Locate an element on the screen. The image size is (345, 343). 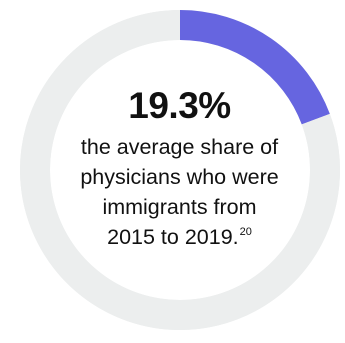
donut-slice-highlight is located at coordinates (254, 67).